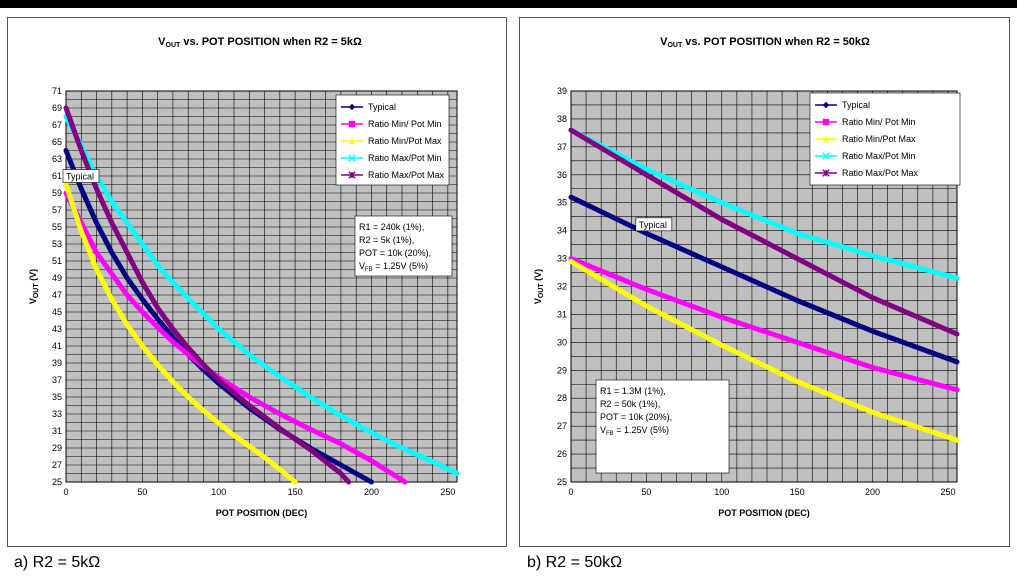 This screenshot has height=579, width=1017. I want to click on y-tick-label: 71, so click(57, 91).